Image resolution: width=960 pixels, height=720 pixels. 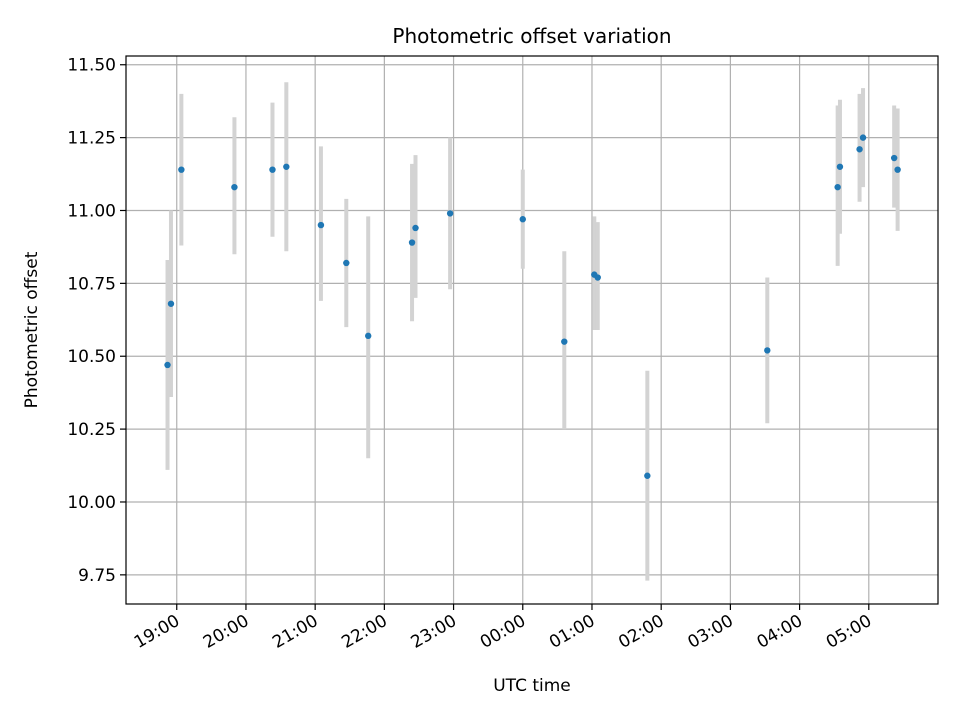 I want to click on chart-title: Photometric offset variation, so click(x=531, y=36).